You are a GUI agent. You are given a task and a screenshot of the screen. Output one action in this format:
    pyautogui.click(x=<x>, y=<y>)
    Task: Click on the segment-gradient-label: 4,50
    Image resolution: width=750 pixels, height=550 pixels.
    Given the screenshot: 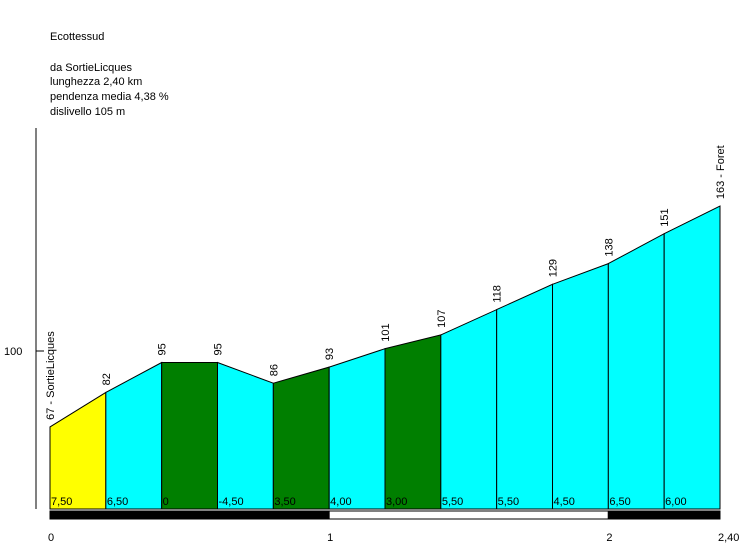 What is the action you would take?
    pyautogui.click(x=564, y=502)
    